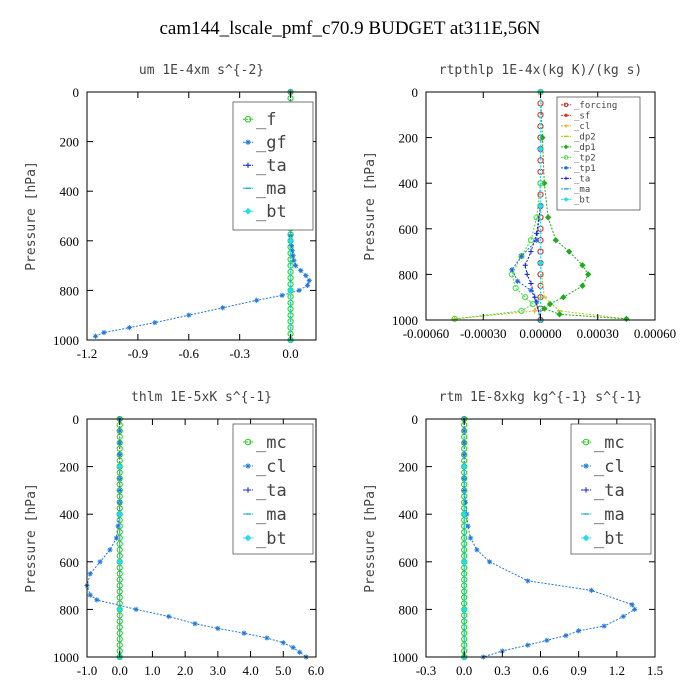 Image resolution: width=700 pixels, height=700 pixels. Describe the element at coordinates (585, 169) in the screenshot. I see `legend-label: _tp1` at that location.